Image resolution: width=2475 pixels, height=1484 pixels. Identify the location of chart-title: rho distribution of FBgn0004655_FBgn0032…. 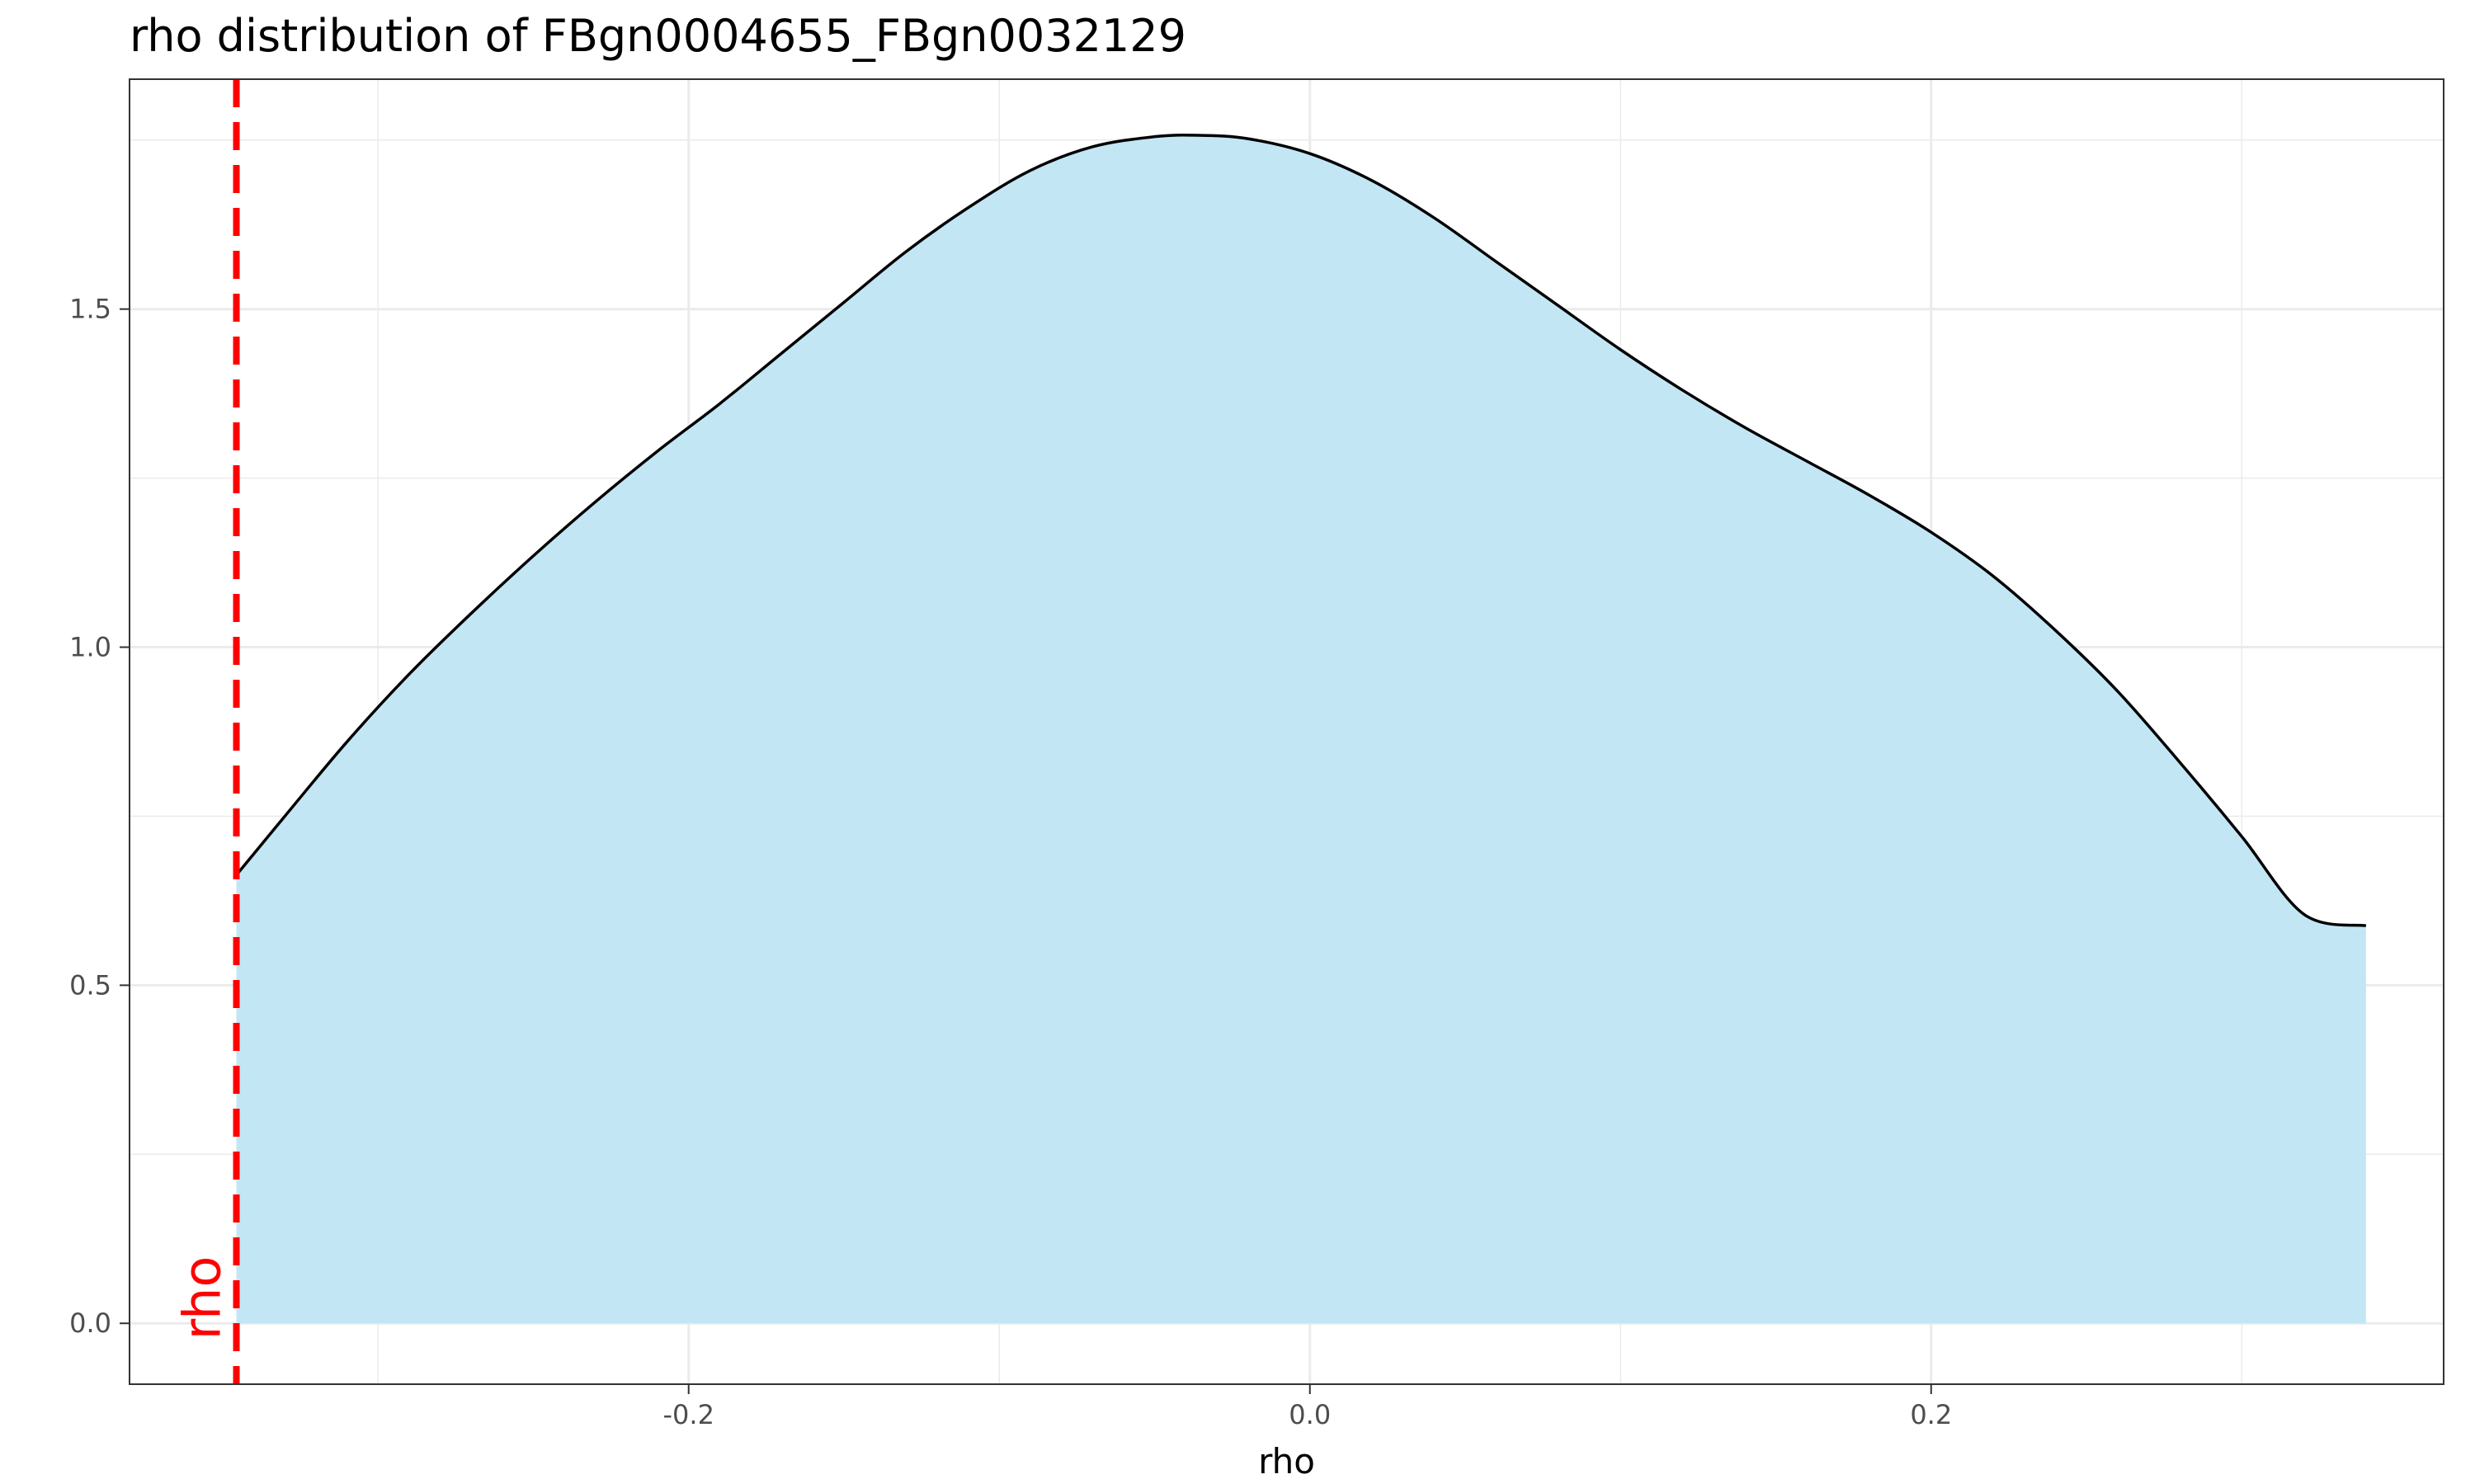
(658, 36).